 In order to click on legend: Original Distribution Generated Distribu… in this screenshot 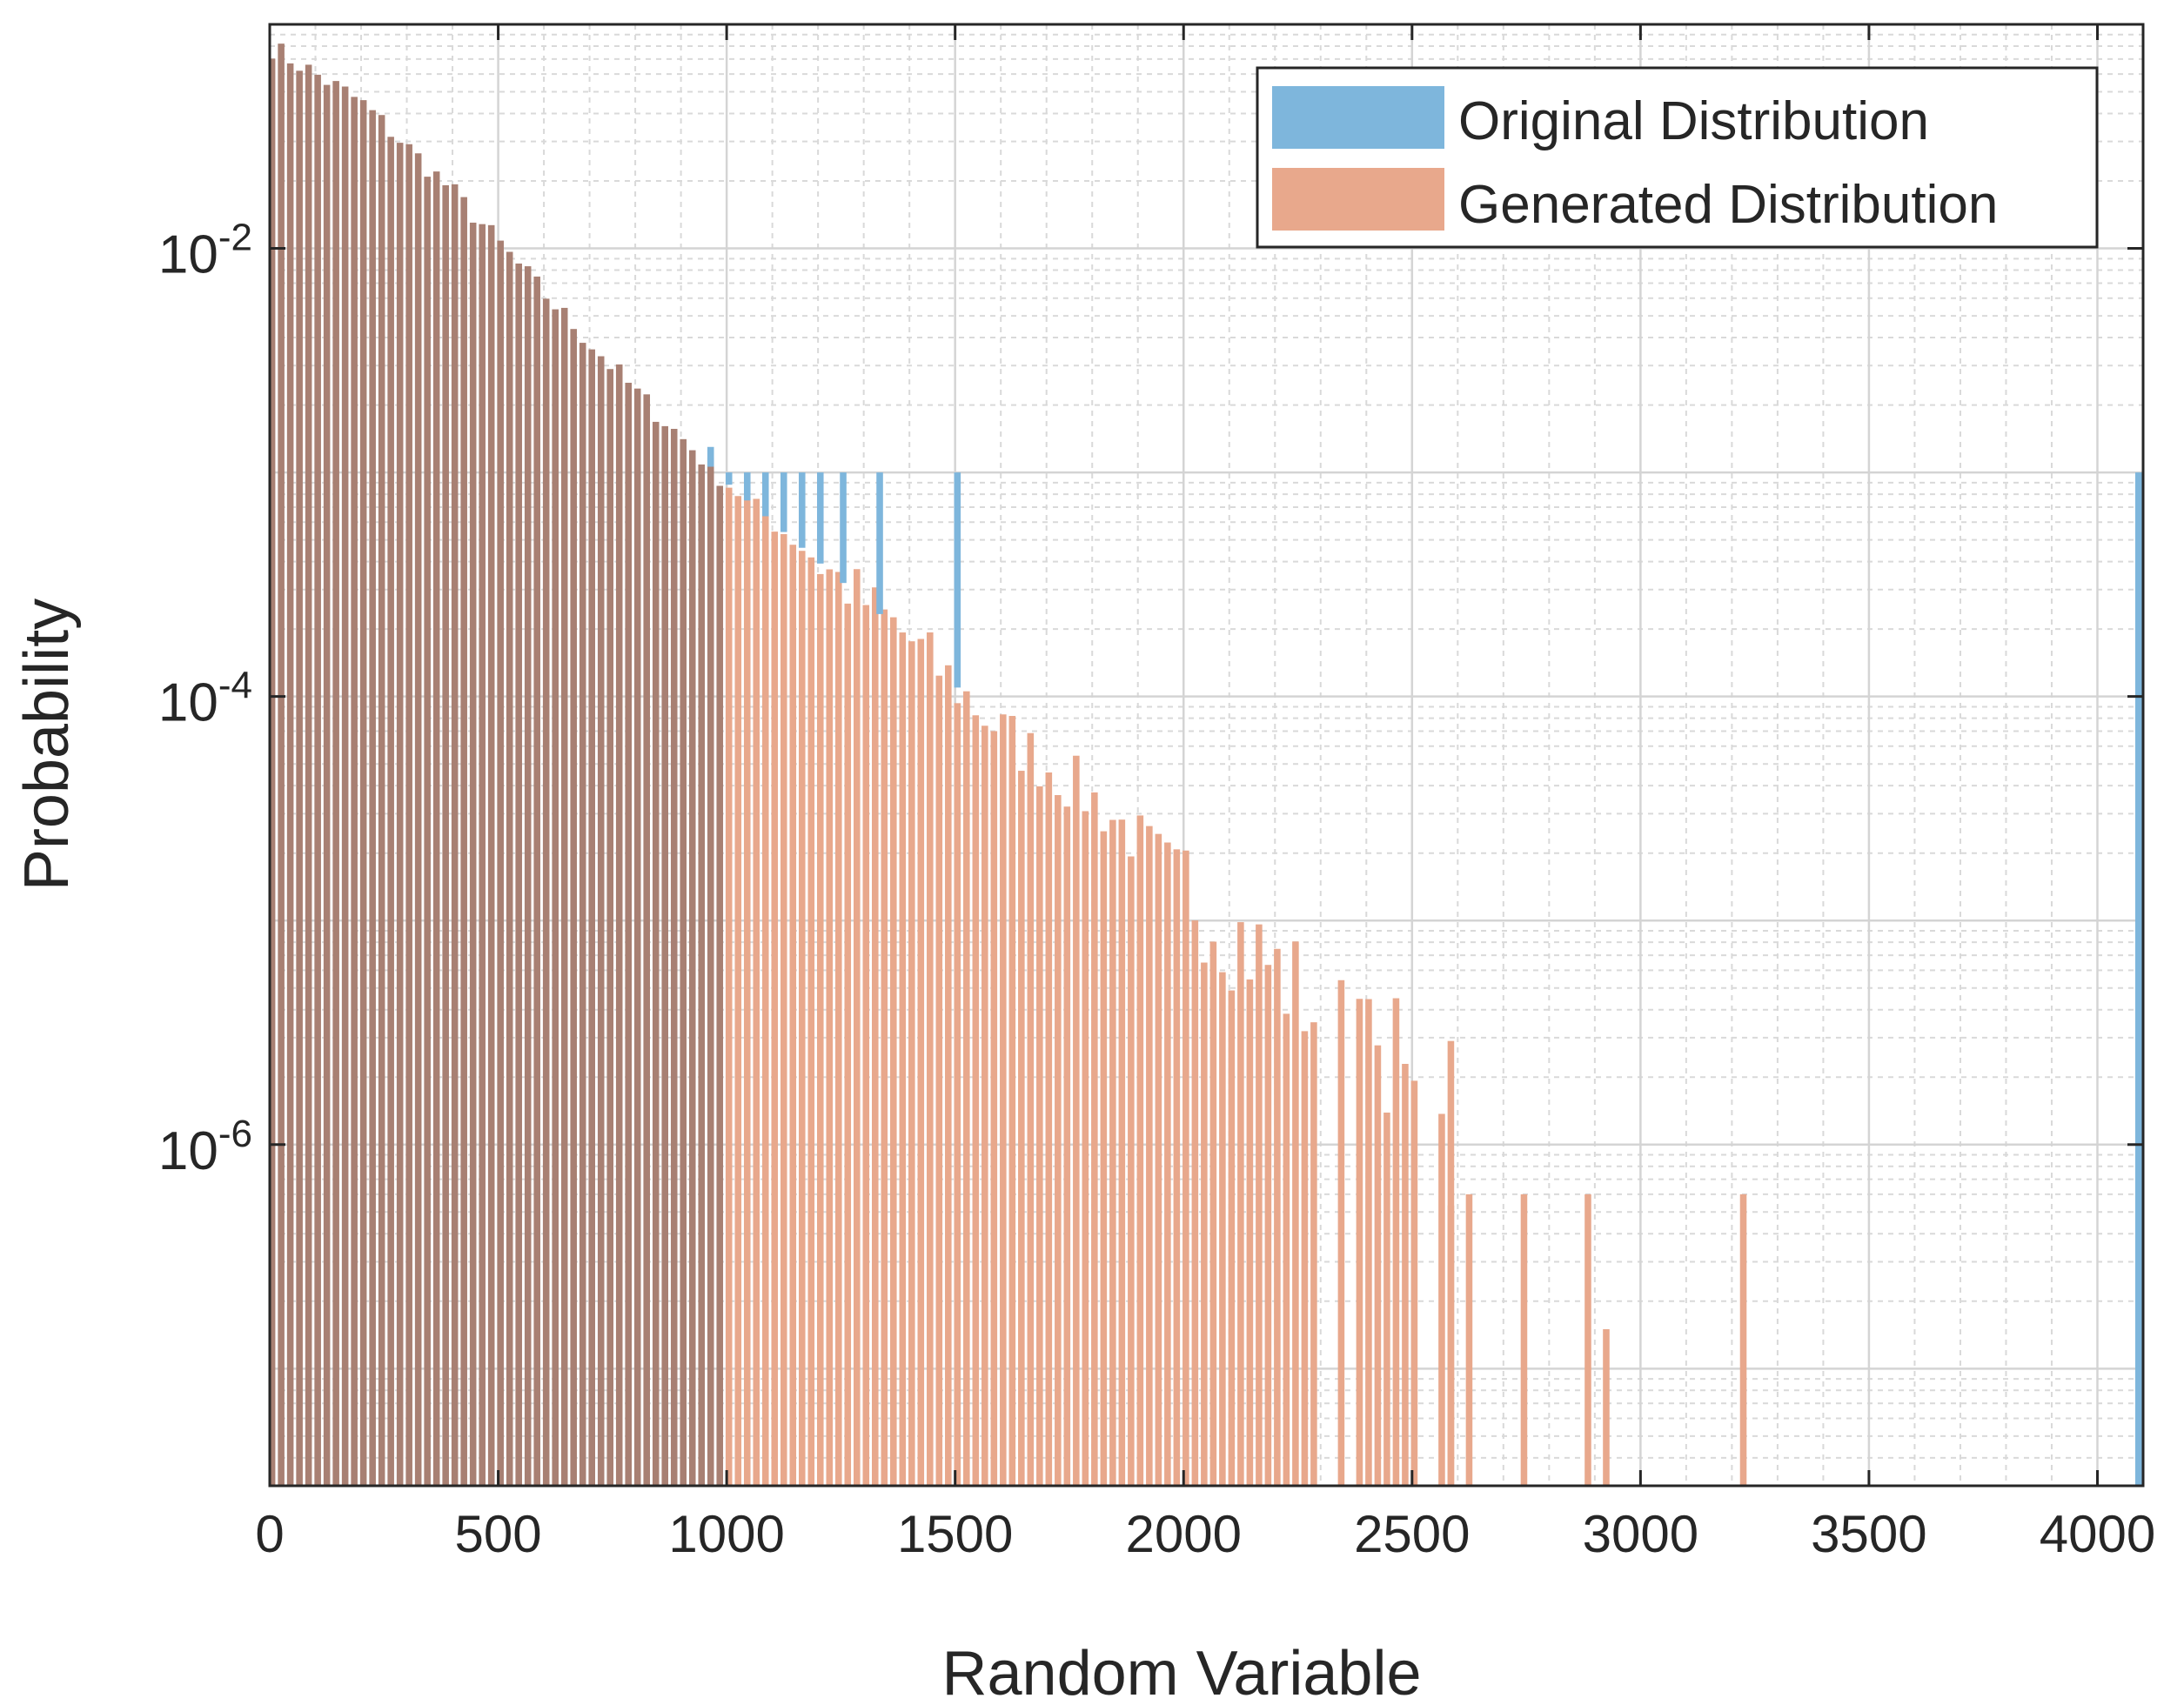, I will do `click(1677, 158)`.